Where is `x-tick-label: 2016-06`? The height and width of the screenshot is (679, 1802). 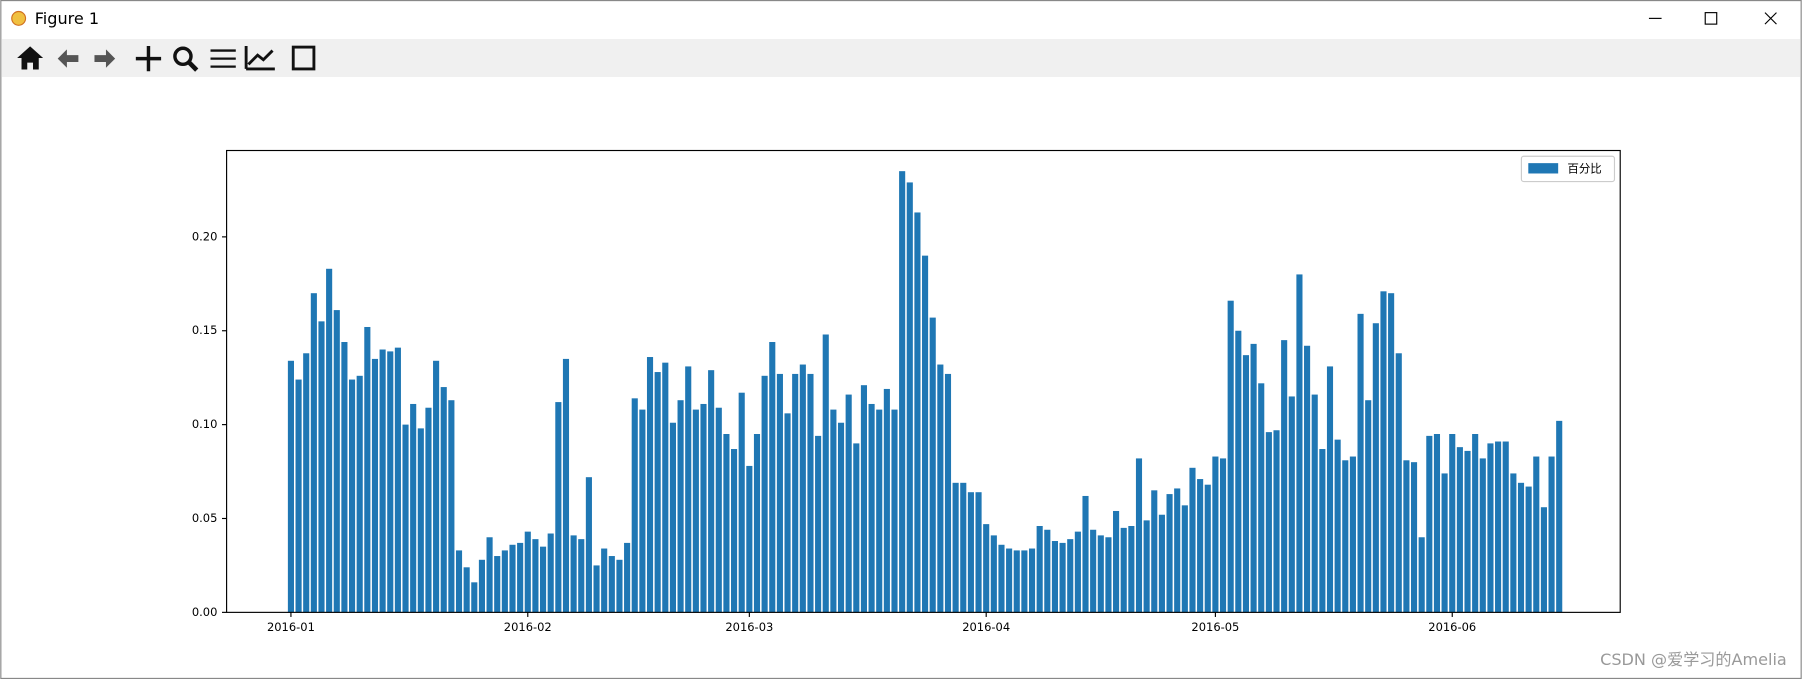 x-tick-label: 2016-06 is located at coordinates (1452, 627).